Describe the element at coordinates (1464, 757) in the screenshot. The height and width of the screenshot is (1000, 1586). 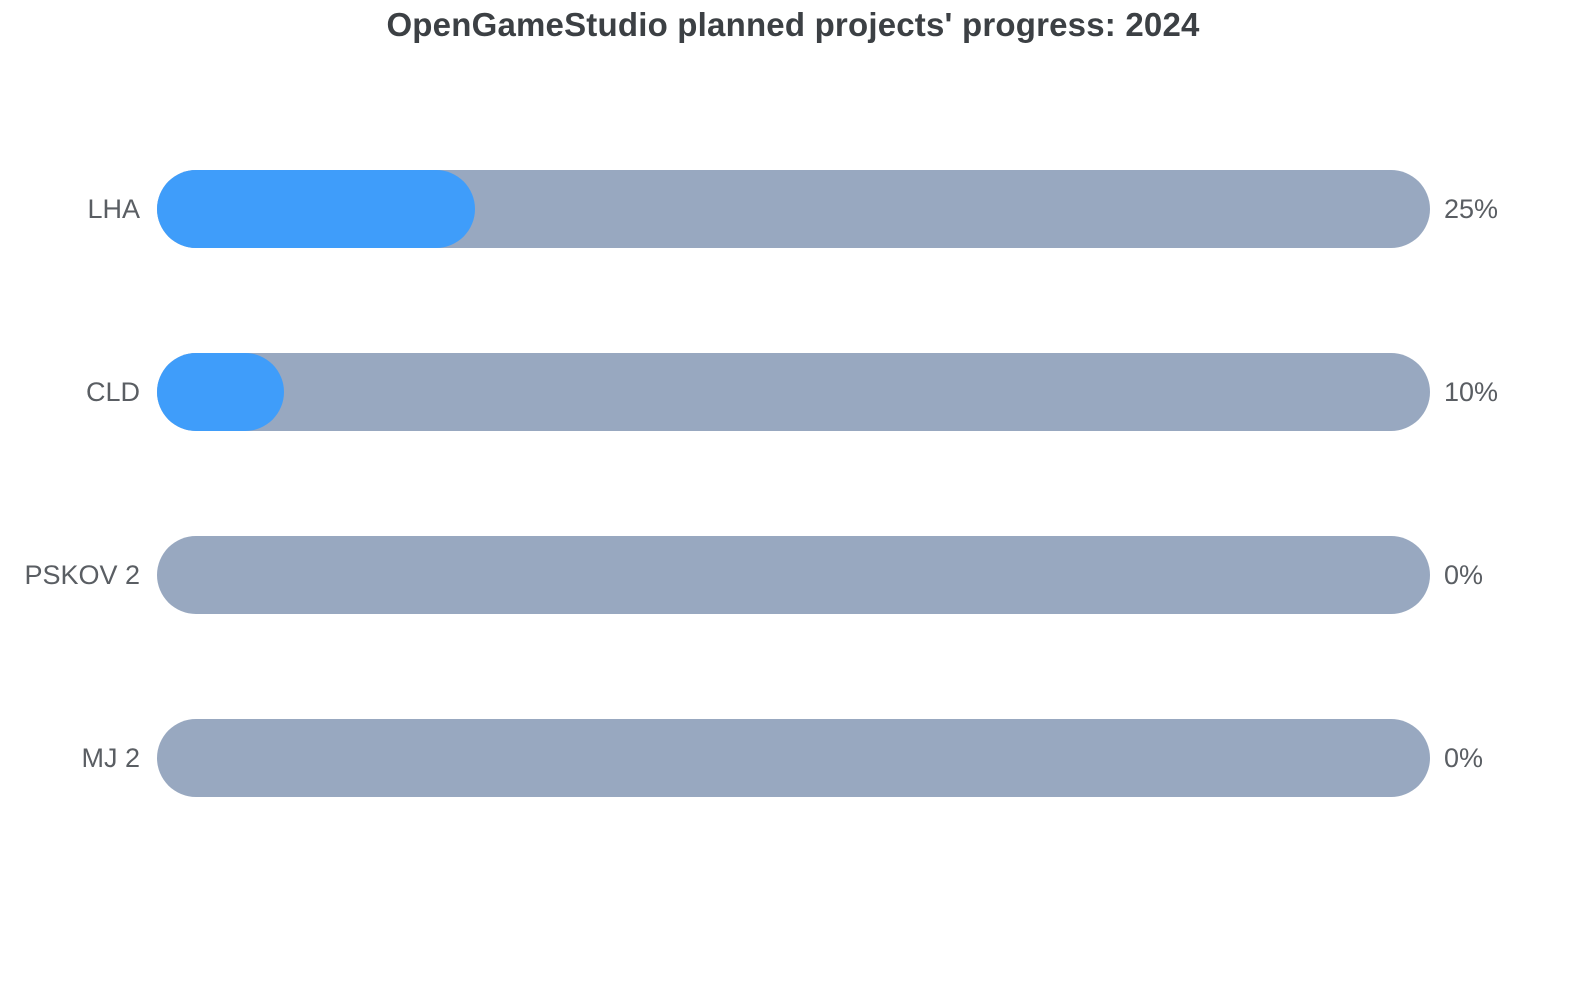
I see `value-label-mj-2: 0%` at that location.